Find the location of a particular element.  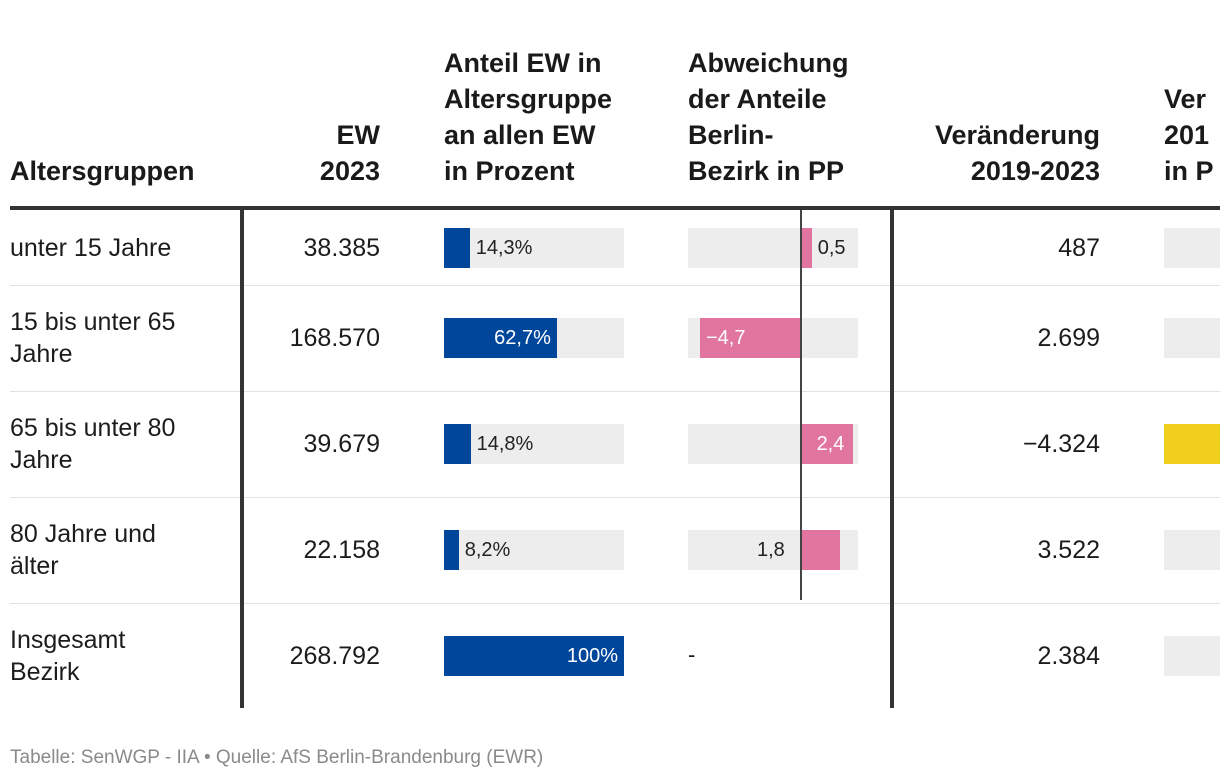

header-ew-2023: EW 2023 is located at coordinates (349, 153).